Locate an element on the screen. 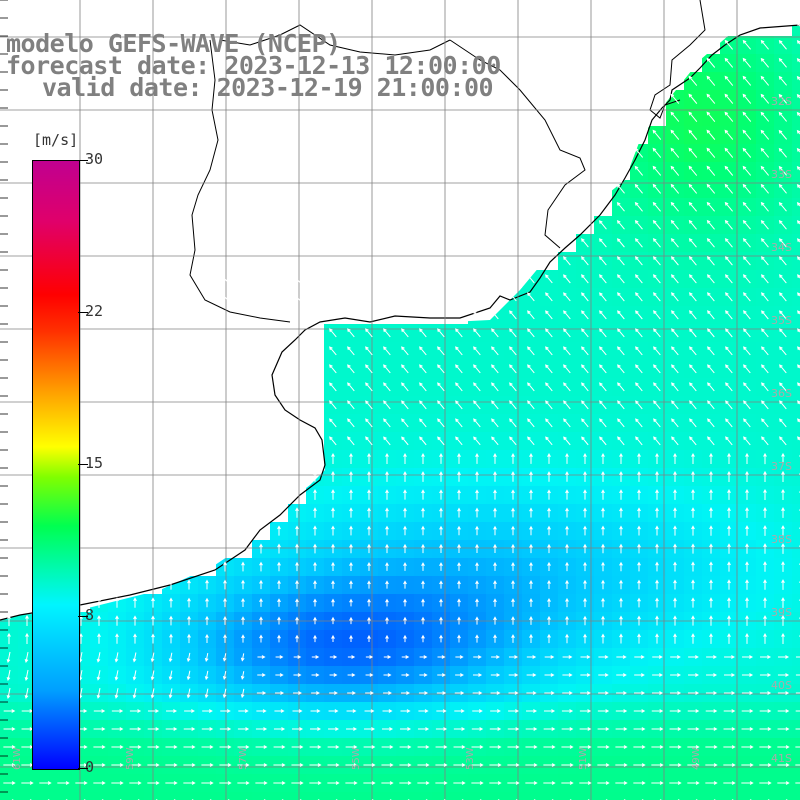 This screenshot has height=800, width=800. latitude-label: 41S is located at coordinates (781, 758).